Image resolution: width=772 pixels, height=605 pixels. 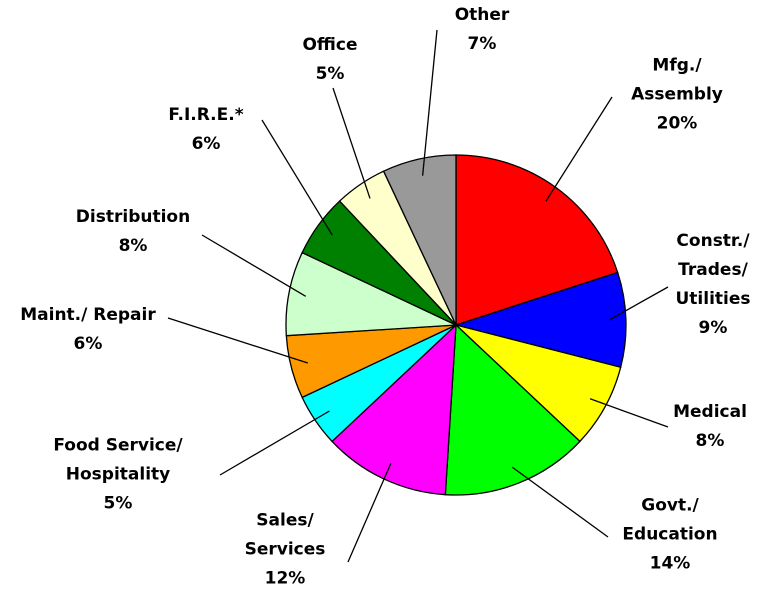 What do you see at coordinates (133, 232) in the screenshot?
I see `slice-label: Distribution 8%` at bounding box center [133, 232].